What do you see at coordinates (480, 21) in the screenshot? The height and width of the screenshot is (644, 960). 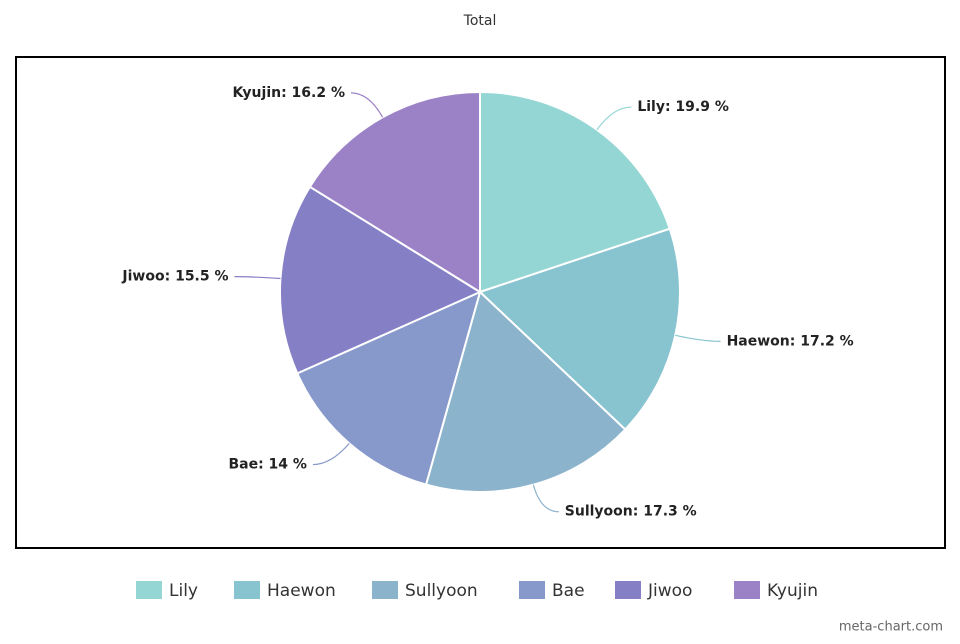 I see `chart-title: Total` at bounding box center [480, 21].